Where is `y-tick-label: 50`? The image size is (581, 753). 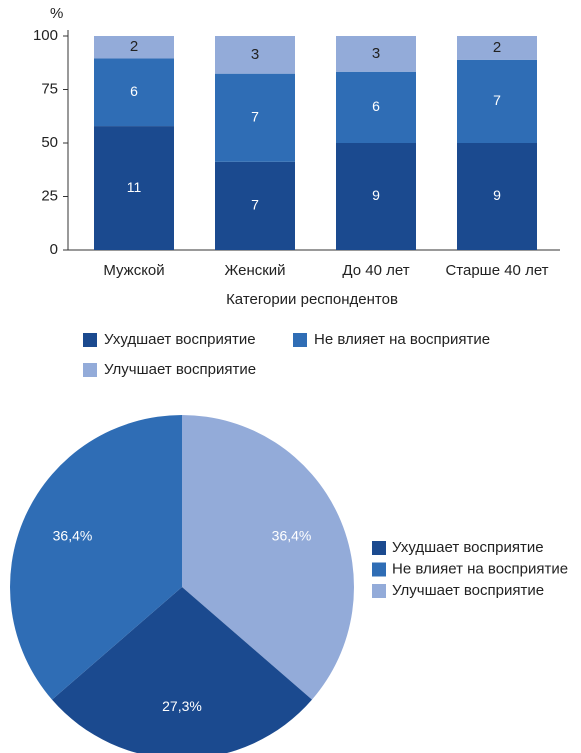 y-tick-label: 50 is located at coordinates (49, 142).